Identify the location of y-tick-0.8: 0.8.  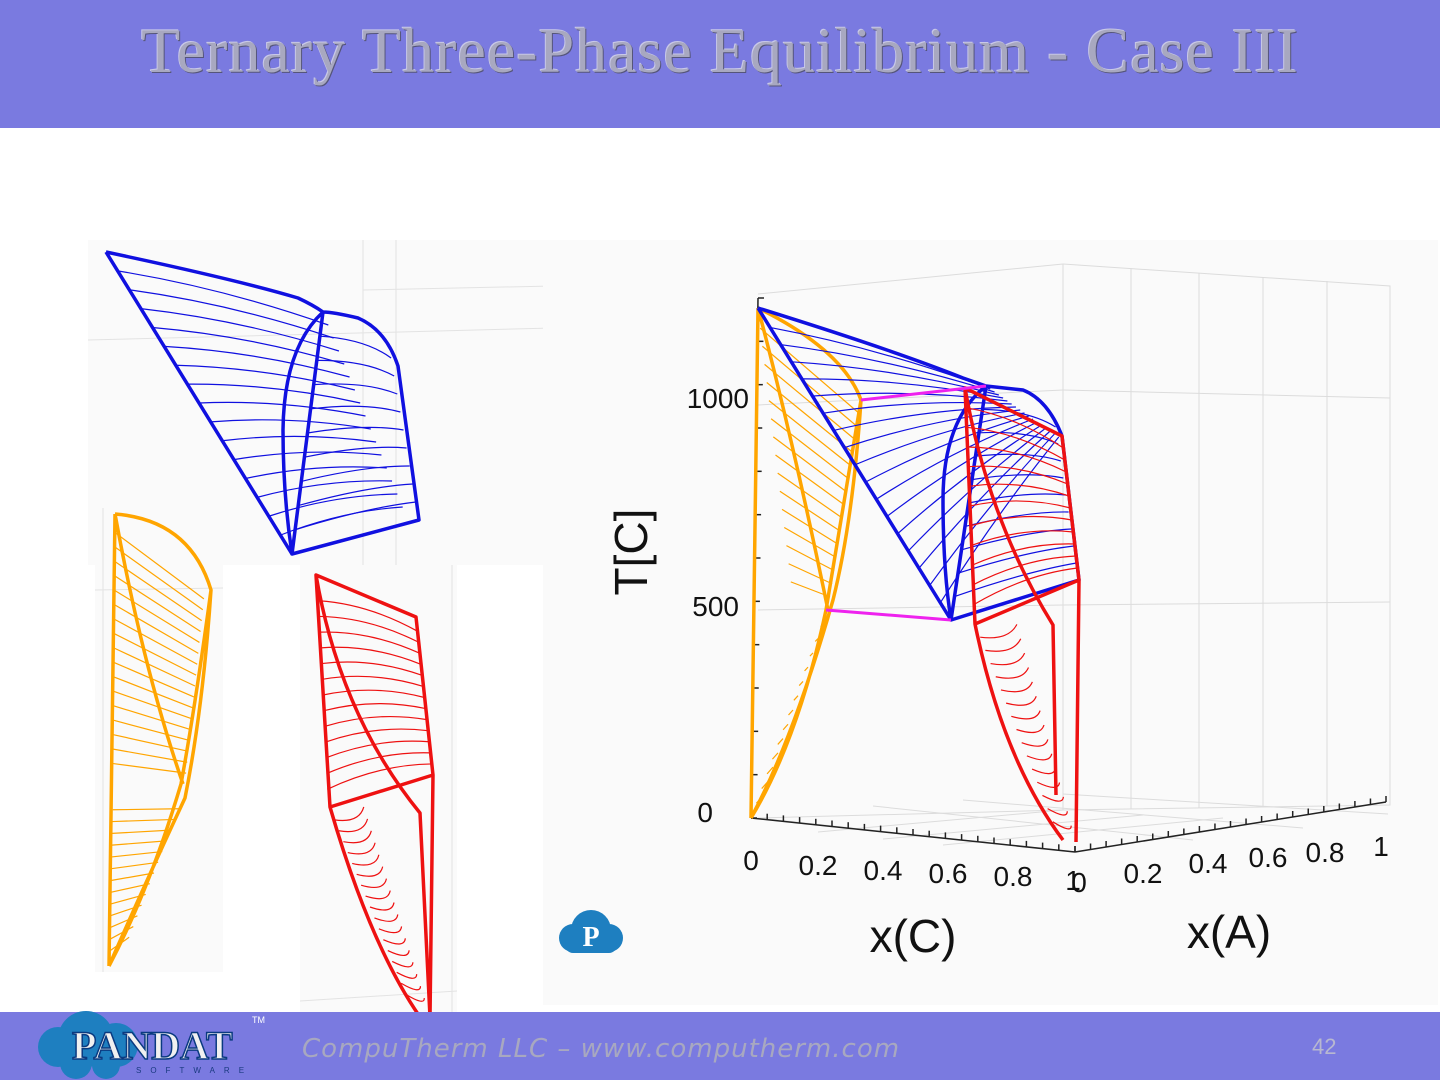
(1325, 852).